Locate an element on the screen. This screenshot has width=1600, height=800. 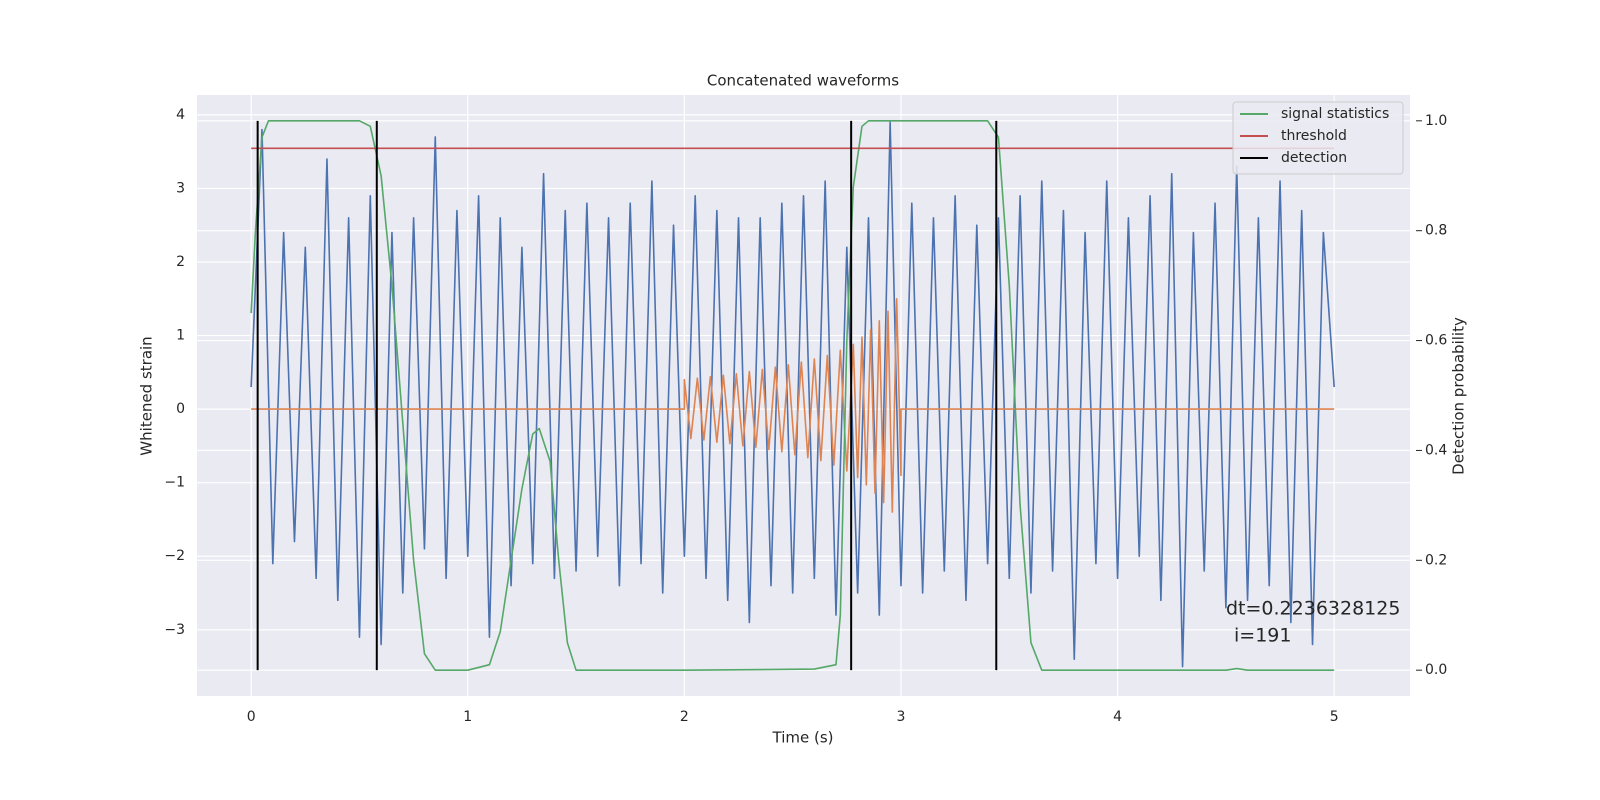
x-tick-label: 3 is located at coordinates (901, 717).